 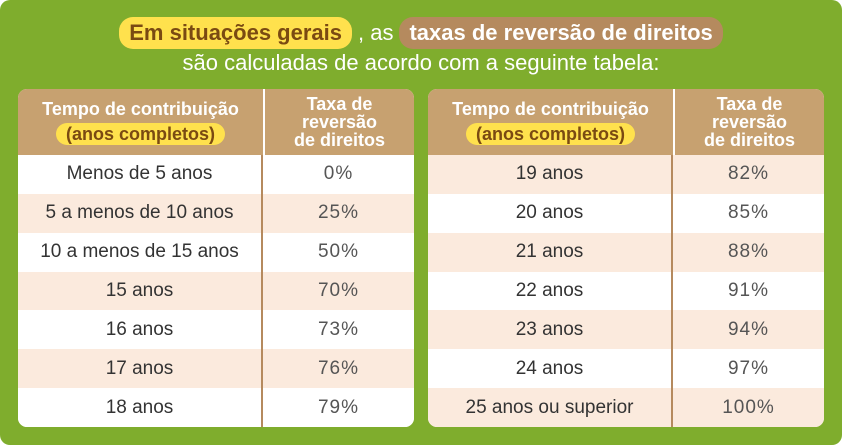 I want to click on table-row: 22 anos 91%, so click(x=626, y=291).